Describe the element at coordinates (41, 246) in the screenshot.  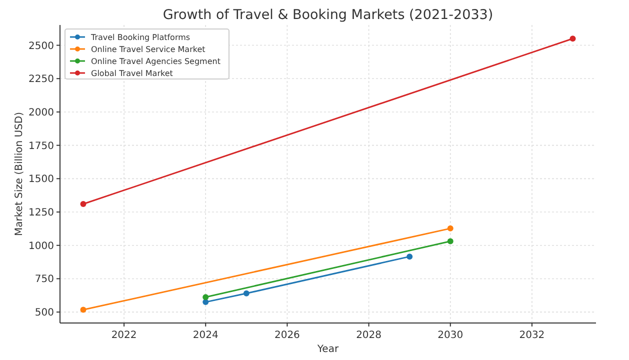
I see `y-tick-label: 1000` at that location.